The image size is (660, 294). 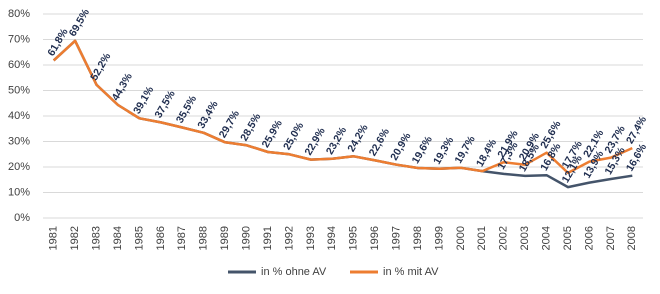 I want to click on data-label: 25,0%, so click(x=294, y=136).